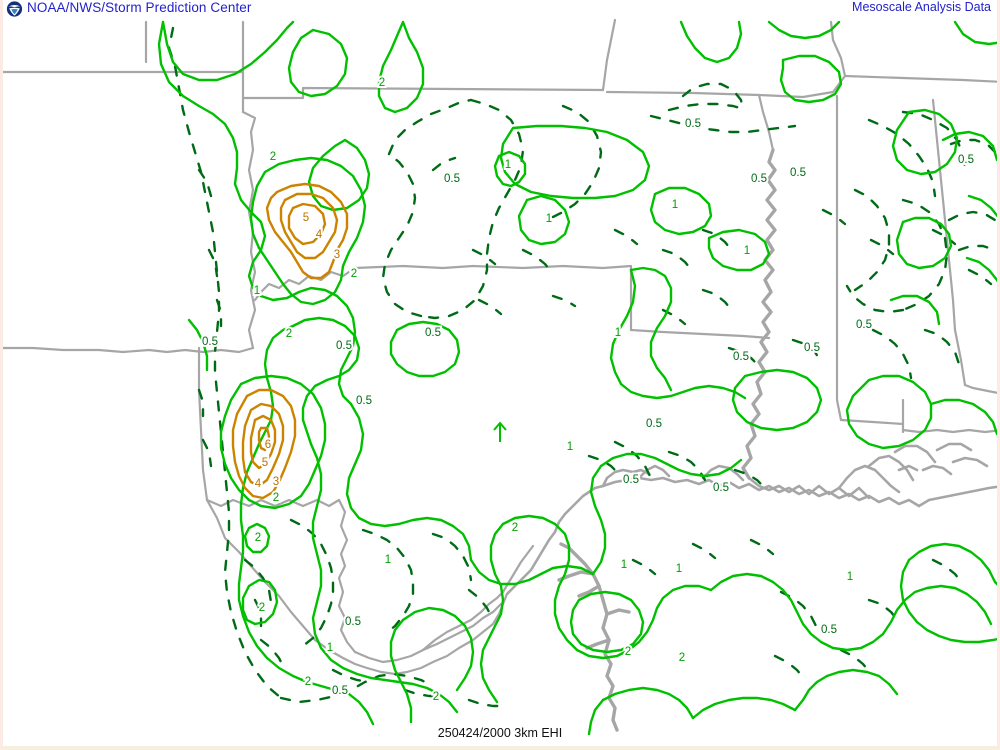  Describe the element at coordinates (14, 9) in the screenshot. I see `noaa-seagull-icon` at that location.